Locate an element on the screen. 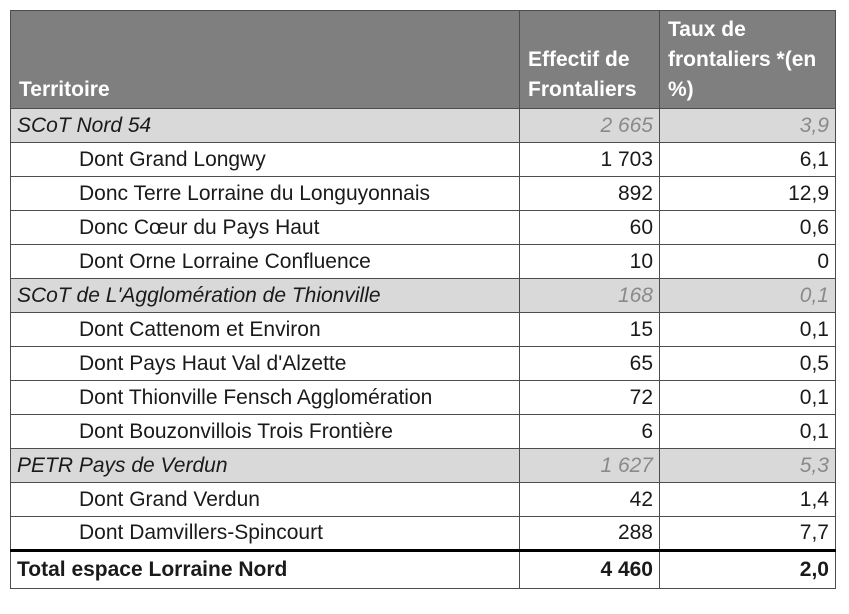 This screenshot has height=614, width=849. group-row: SCoT Nord 54 2 665 3,9 is located at coordinates (423, 125).